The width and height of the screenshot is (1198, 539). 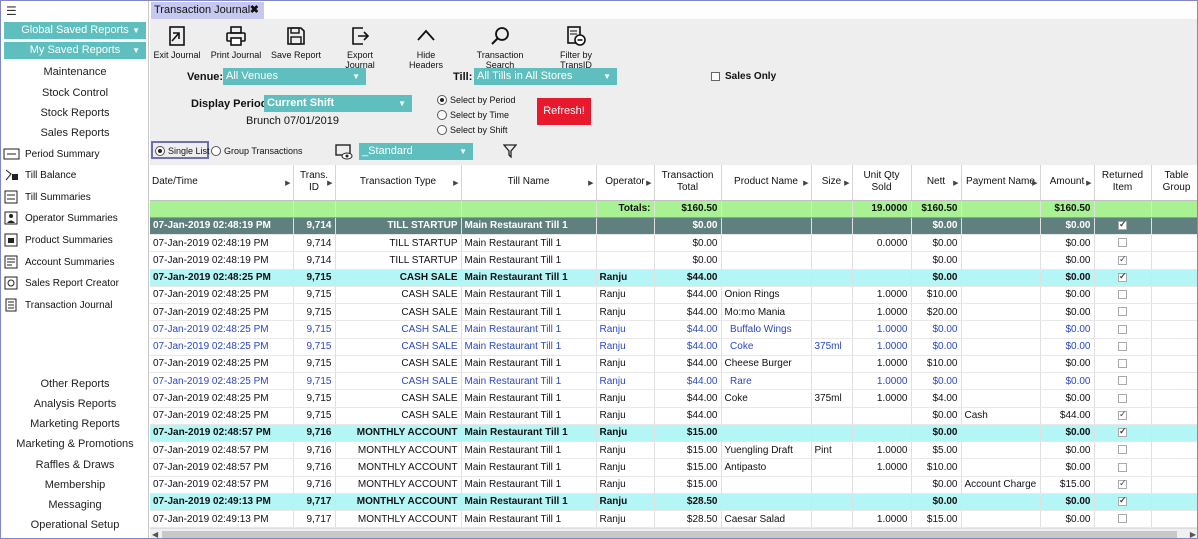 I want to click on col-header-operator: Operator ▶, so click(x=625, y=183).